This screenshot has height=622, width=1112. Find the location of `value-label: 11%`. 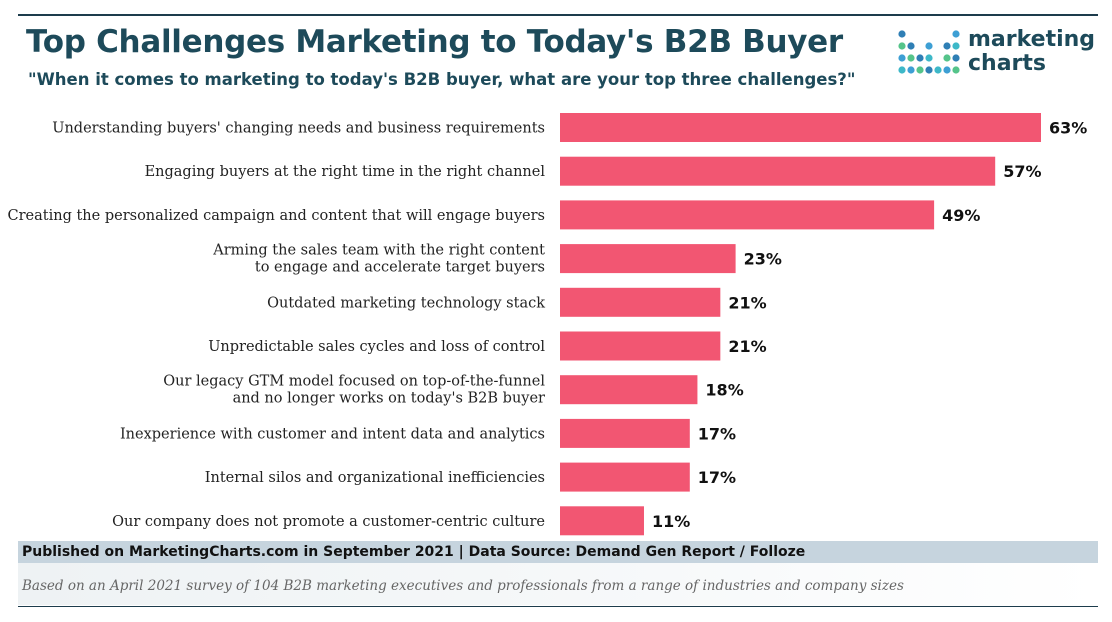

value-label: 11% is located at coordinates (671, 521).